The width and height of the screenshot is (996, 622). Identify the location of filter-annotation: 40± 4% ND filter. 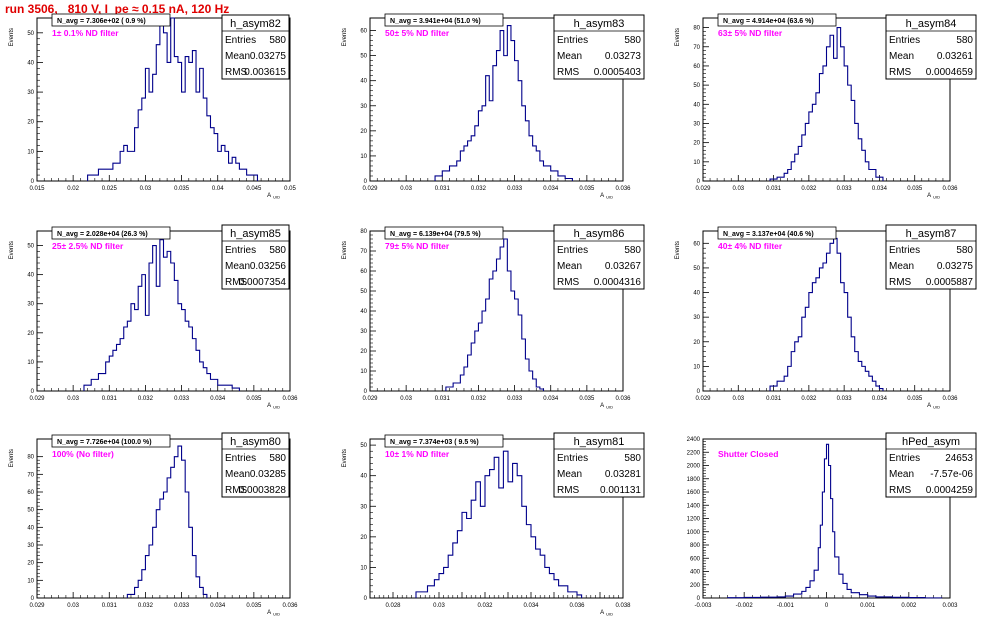
(750, 246).